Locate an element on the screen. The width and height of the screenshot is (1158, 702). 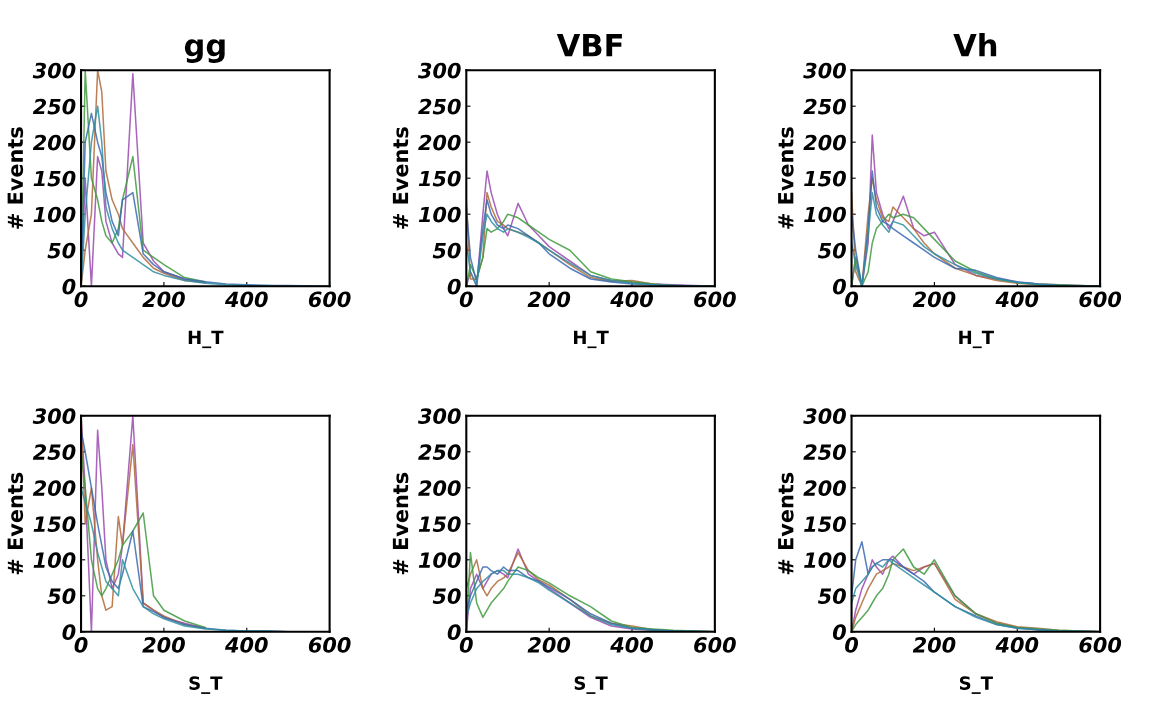
chart-title: VBF is located at coordinates (589, 45).